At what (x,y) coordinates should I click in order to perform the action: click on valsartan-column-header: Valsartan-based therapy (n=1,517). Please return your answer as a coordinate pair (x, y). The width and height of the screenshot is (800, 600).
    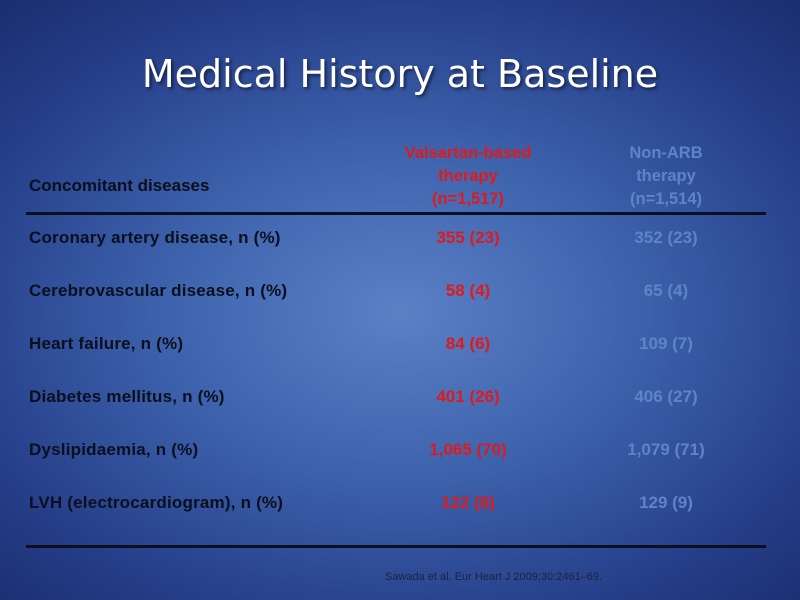
    Looking at the image, I should click on (468, 176).